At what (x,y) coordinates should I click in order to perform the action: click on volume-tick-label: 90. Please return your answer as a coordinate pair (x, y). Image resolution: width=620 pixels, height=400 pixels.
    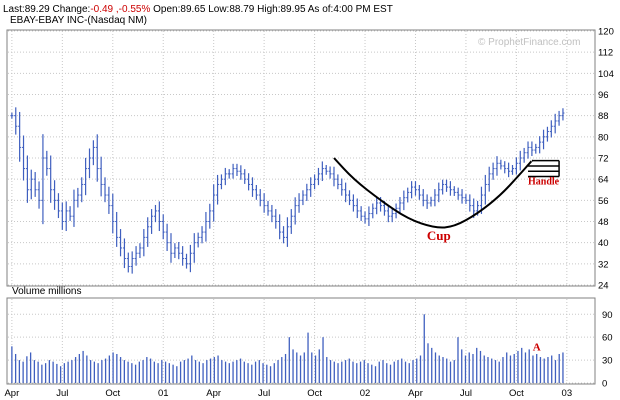
    Looking at the image, I should click on (607, 315).